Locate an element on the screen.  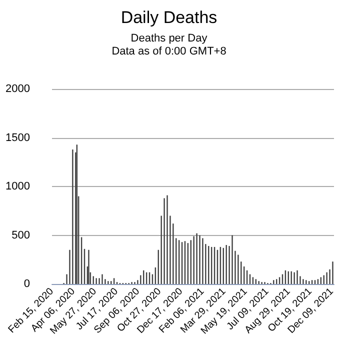
y-tick-label: 1500 is located at coordinates (18, 138).